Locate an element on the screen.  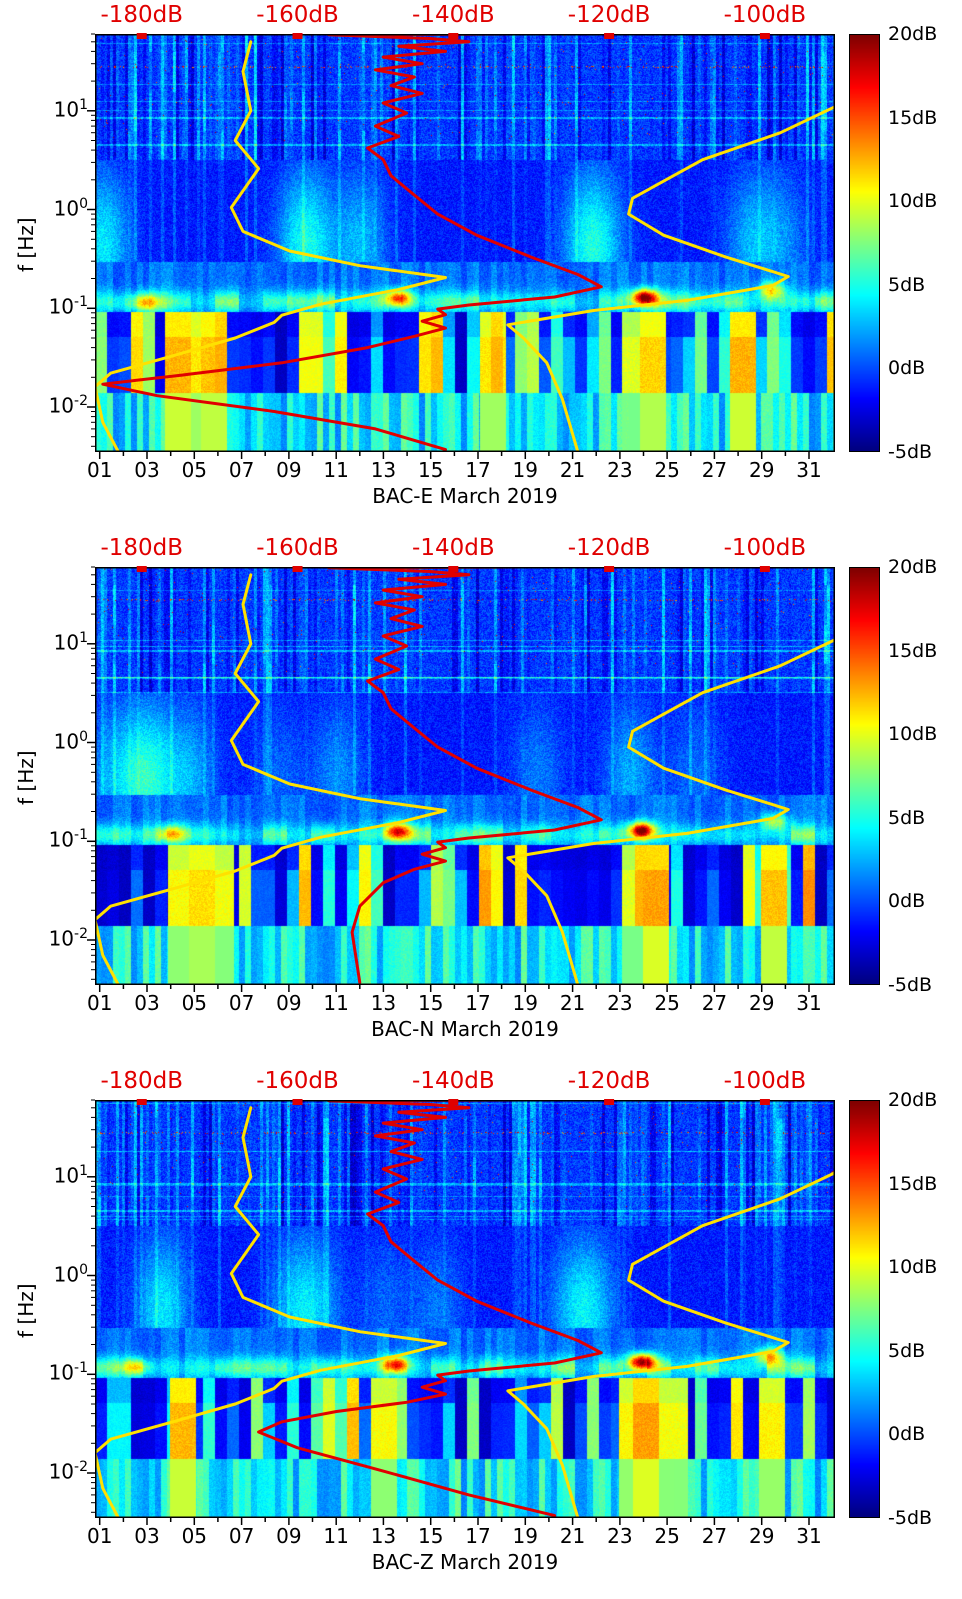
y-tick-label: 10⁻² is located at coordinates (68, 405).